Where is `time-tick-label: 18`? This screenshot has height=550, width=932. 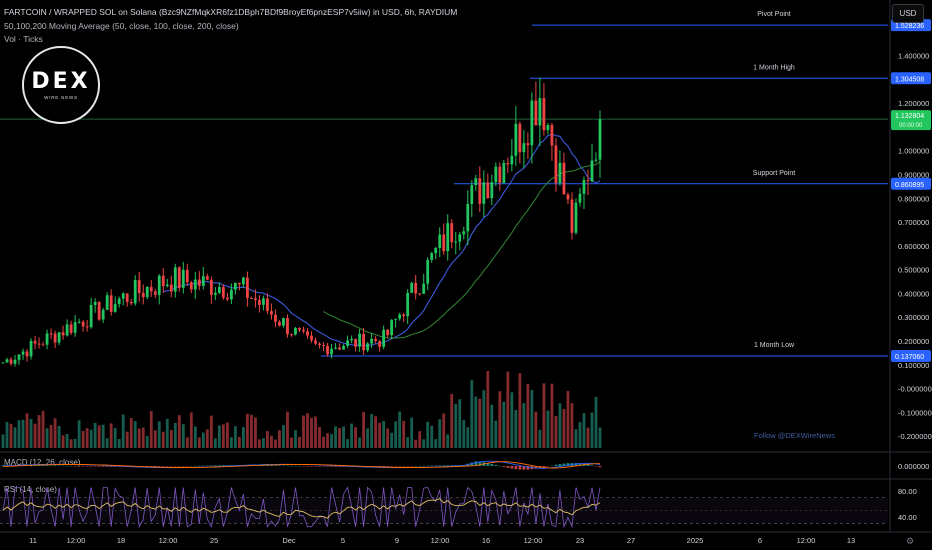
time-tick-label: 18 is located at coordinates (121, 540).